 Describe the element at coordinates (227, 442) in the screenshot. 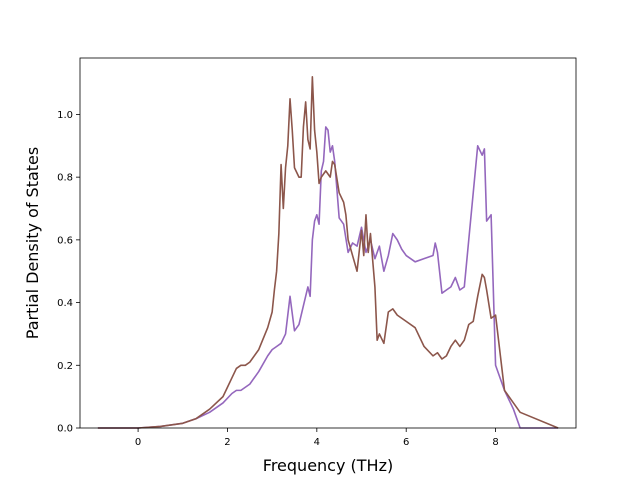

I see `x-tick-label: 2` at that location.